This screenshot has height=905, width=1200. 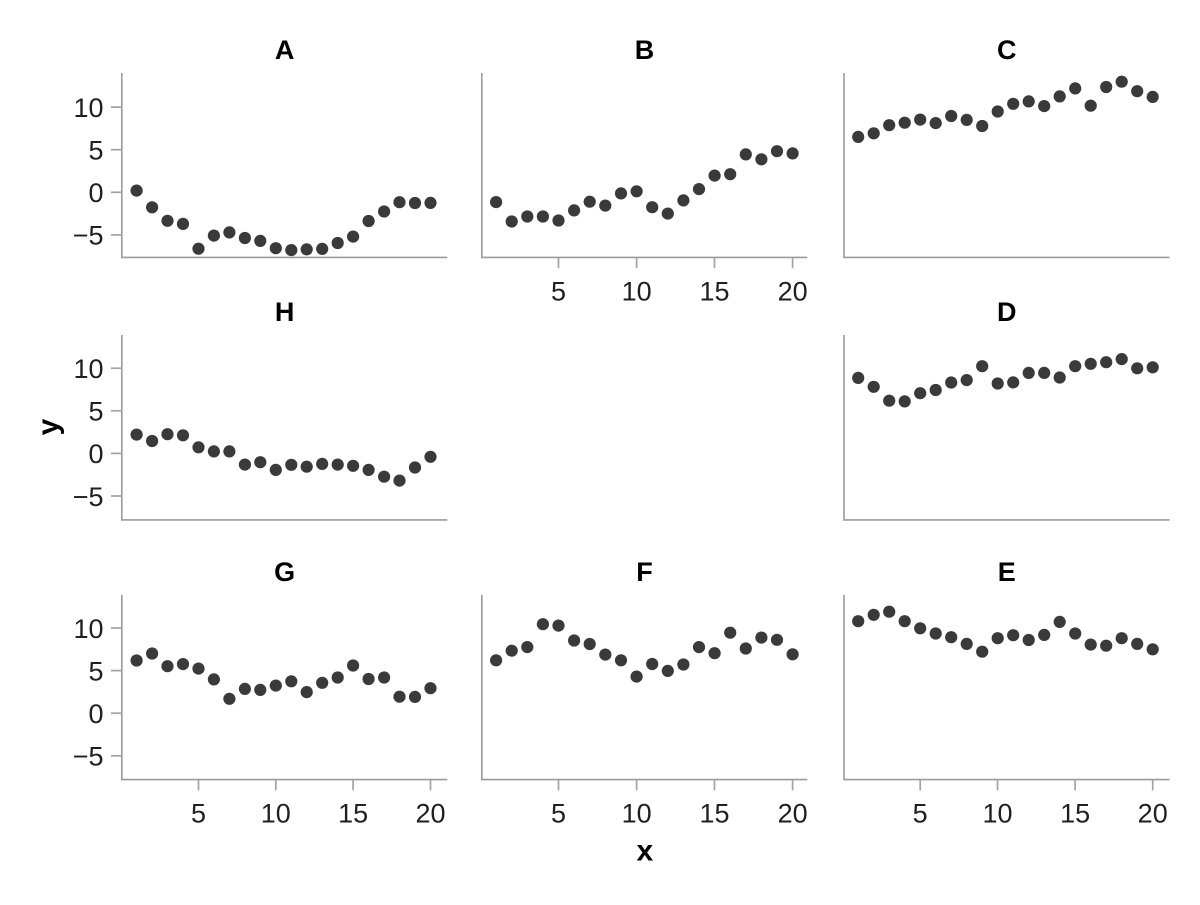 What do you see at coordinates (284, 572) in the screenshot?
I see `svg-text: G` at bounding box center [284, 572].